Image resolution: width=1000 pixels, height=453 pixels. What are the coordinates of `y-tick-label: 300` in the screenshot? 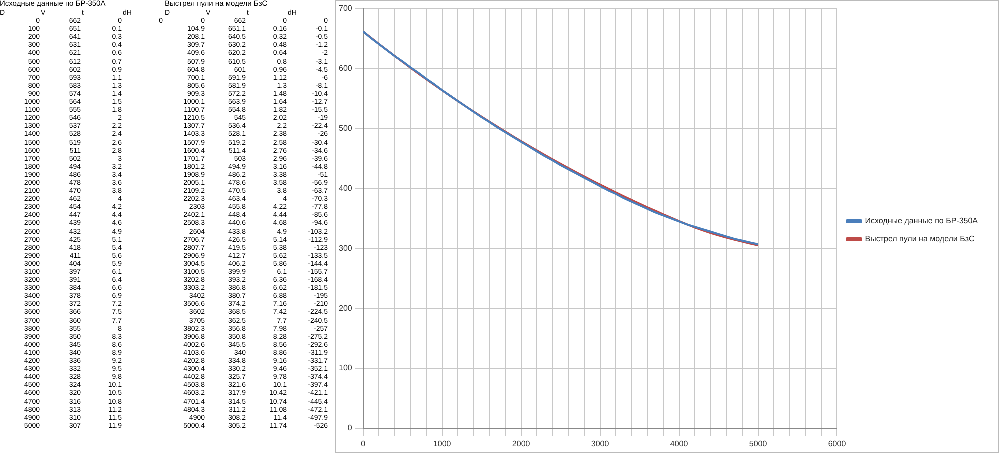 It's located at (345, 248).